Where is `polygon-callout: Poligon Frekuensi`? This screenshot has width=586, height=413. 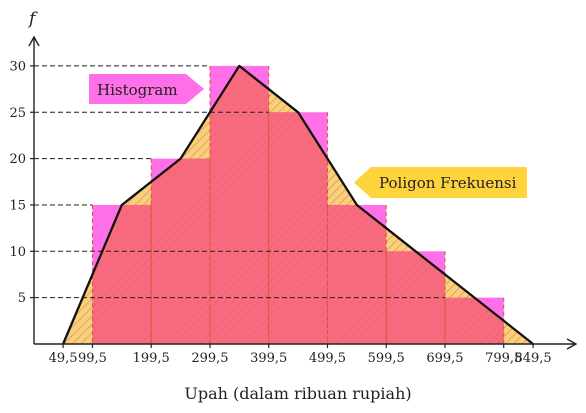 polygon-callout: Poligon Frekuensi is located at coordinates (440, 182).